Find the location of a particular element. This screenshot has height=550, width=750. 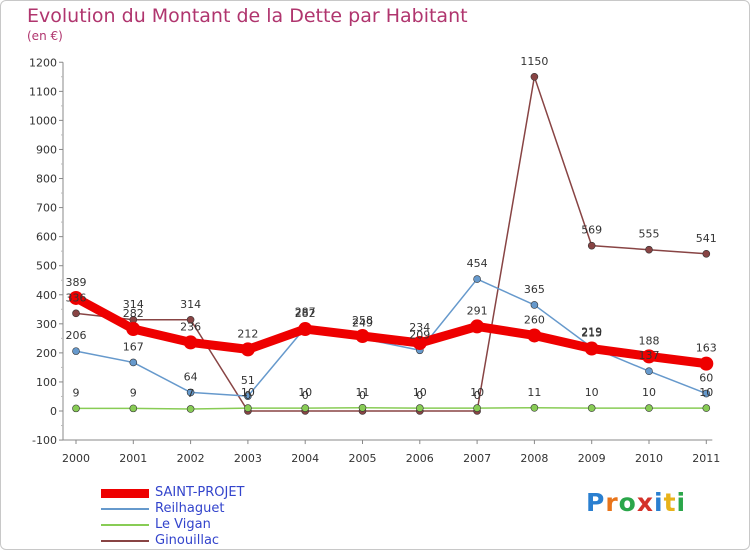

y-tick-label: 600 is located at coordinates (46, 237).